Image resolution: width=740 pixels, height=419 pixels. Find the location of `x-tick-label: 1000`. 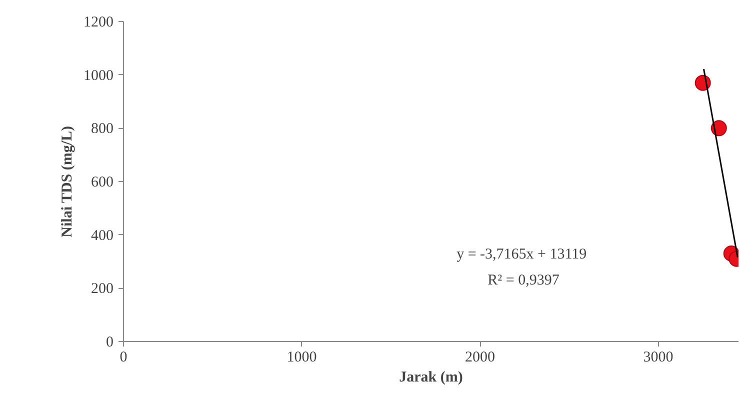

x-tick-label: 1000 is located at coordinates (301, 358).